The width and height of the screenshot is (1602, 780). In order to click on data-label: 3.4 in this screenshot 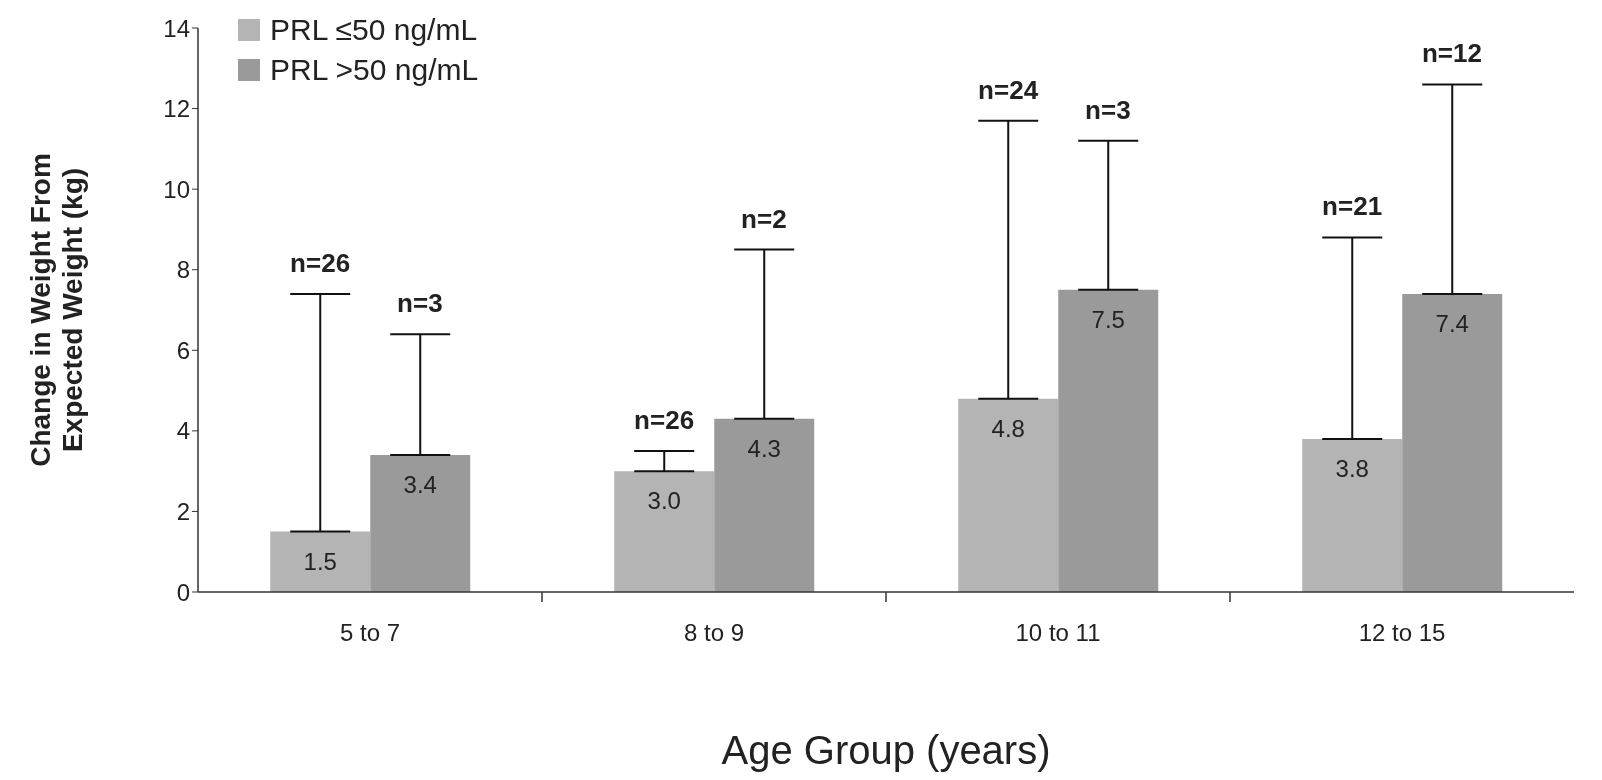, I will do `click(420, 485)`.